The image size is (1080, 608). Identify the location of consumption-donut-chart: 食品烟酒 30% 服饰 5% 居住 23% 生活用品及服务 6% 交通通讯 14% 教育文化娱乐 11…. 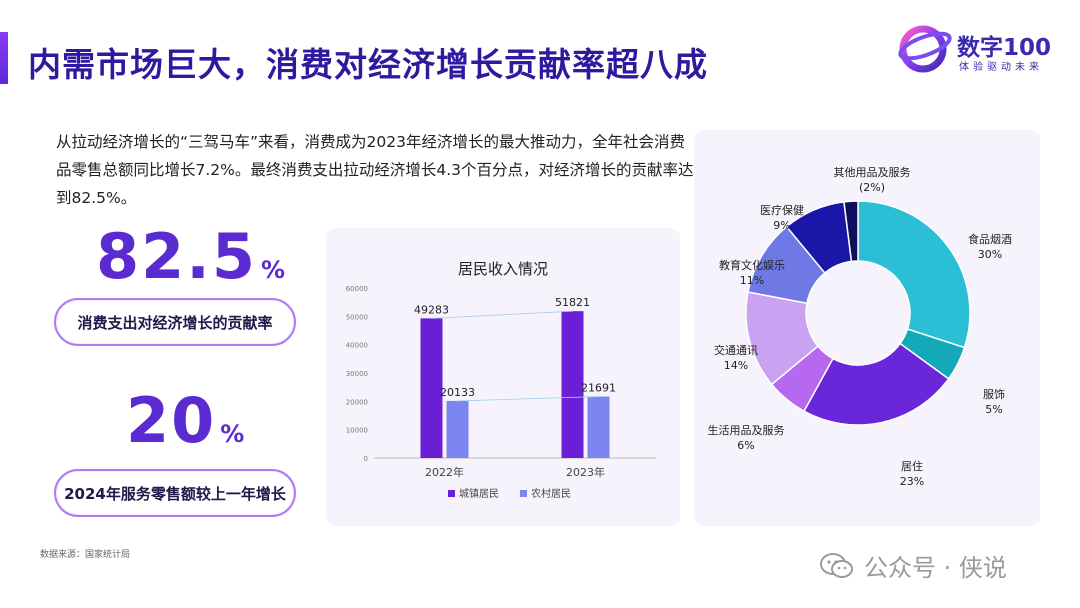
(860, 327).